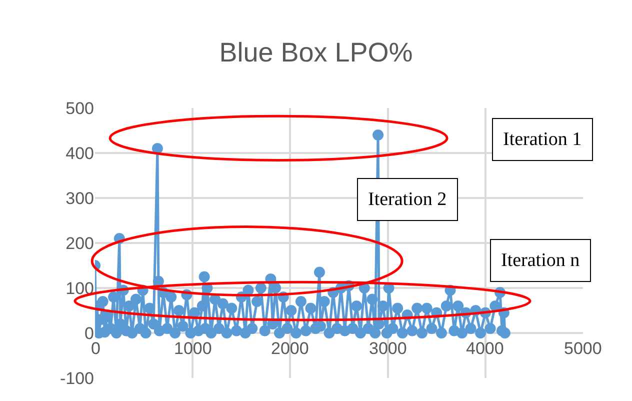 The height and width of the screenshot is (401, 632). What do you see at coordinates (77, 378) in the screenshot?
I see `y-tick-label: -100` at bounding box center [77, 378].